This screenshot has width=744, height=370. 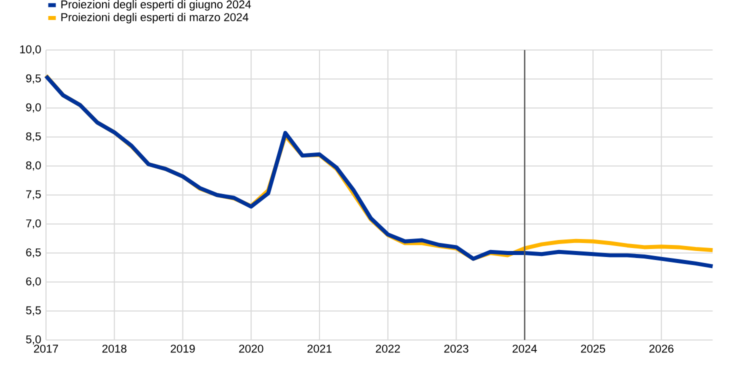 I want to click on x-tick-label: 2020, so click(x=251, y=348).